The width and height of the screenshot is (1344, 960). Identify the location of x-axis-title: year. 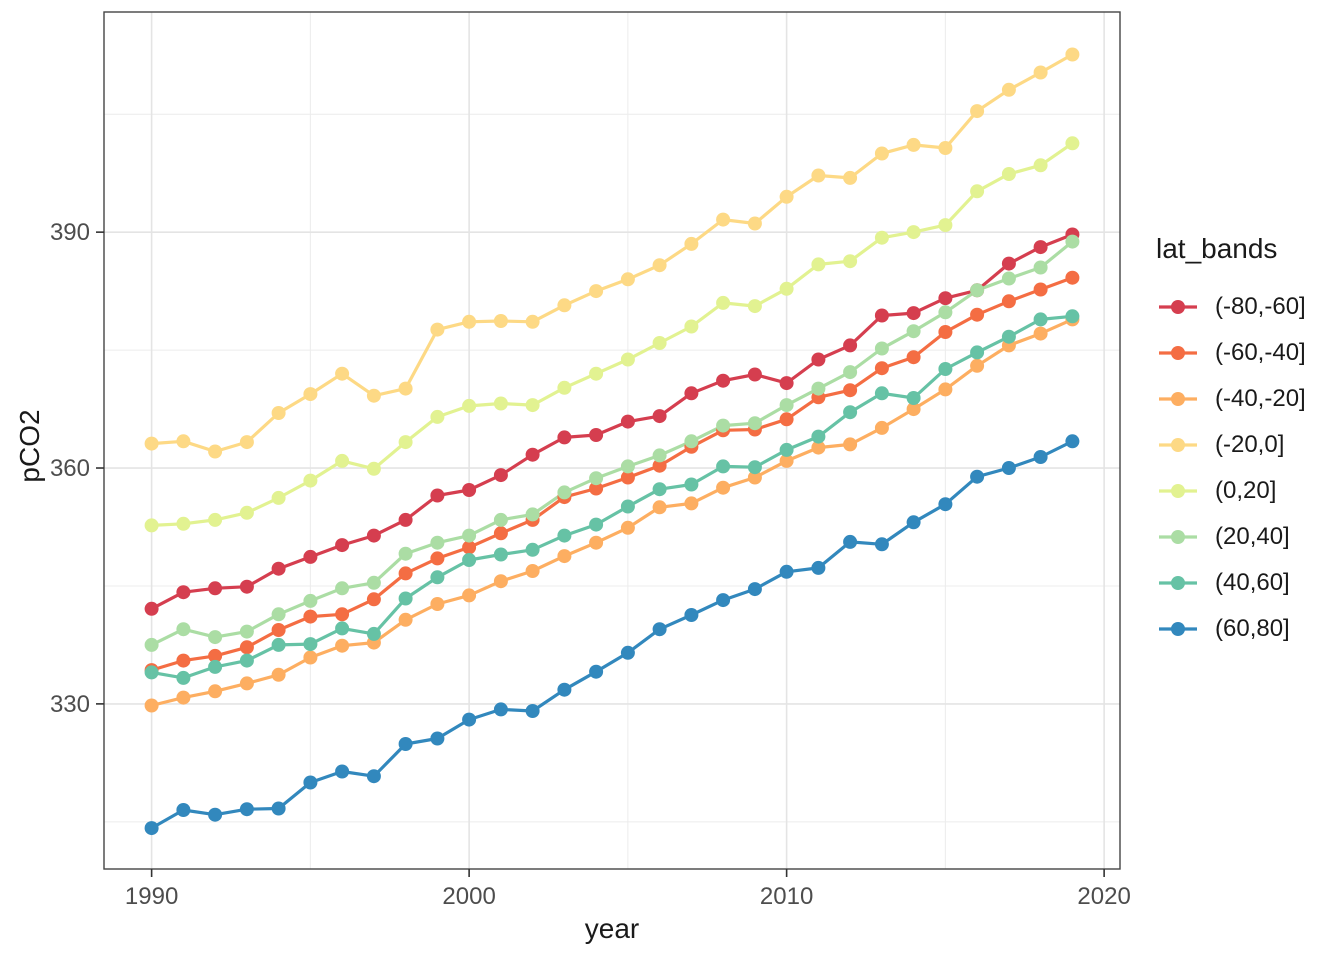
(612, 928).